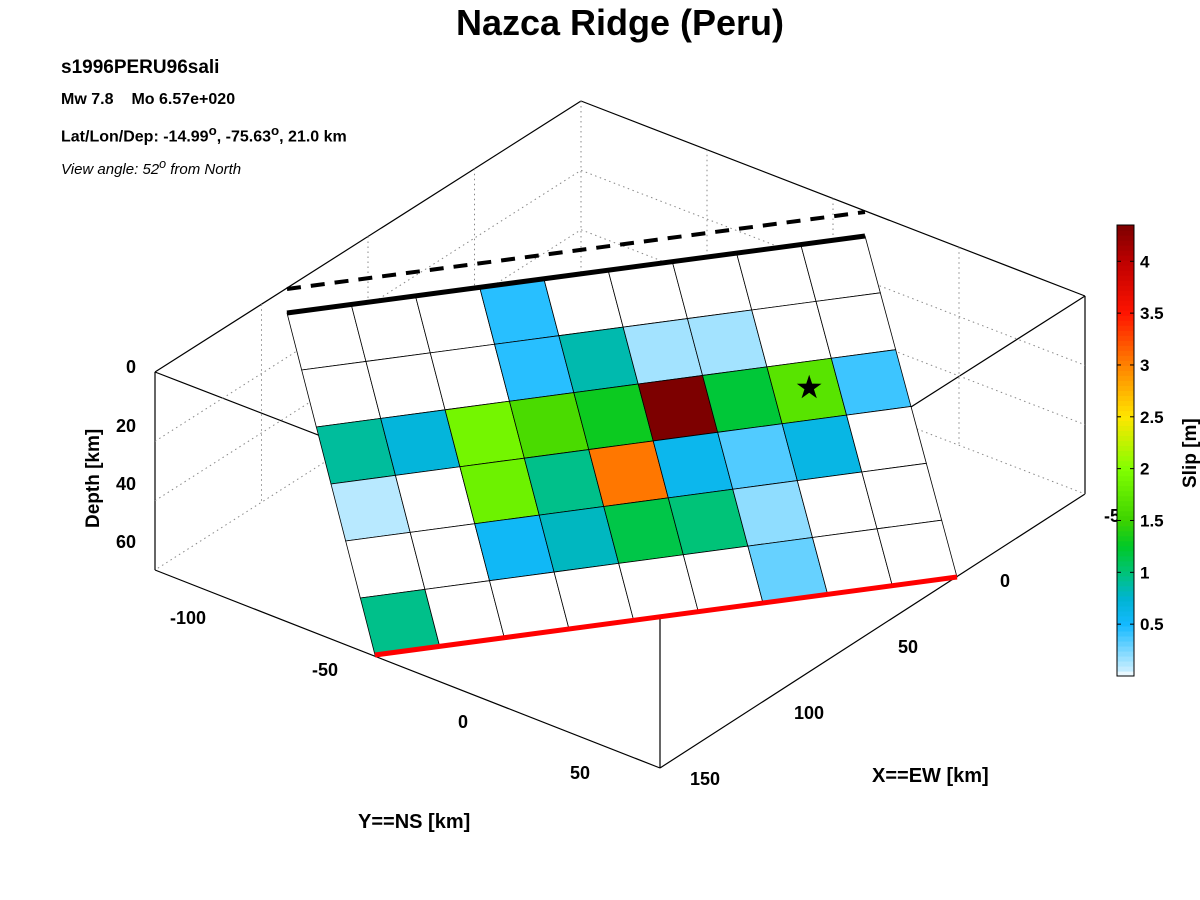 Image resolution: width=1200 pixels, height=900 pixels. I want to click on magnitude-moment: Mw 7.8 Mo 6.57e+020, so click(148, 100).